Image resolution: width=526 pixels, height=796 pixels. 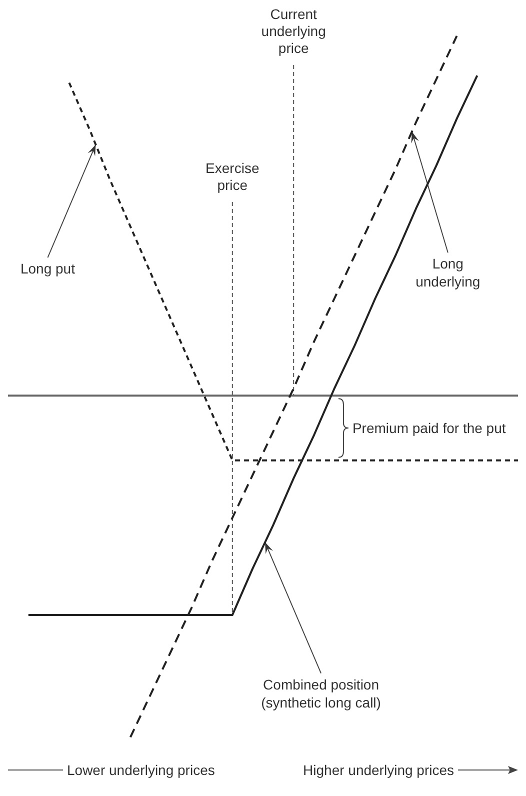 I want to click on annotation: Long put, so click(x=48, y=268).